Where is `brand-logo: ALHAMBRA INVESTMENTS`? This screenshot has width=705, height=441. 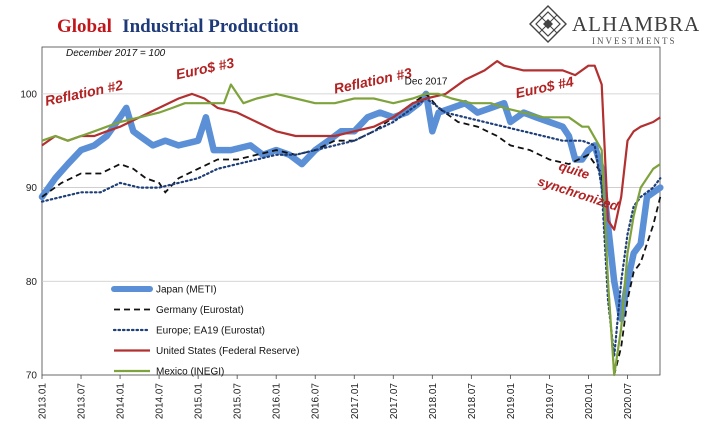 brand-logo: ALHAMBRA INVESTMENTS is located at coordinates (614, 25).